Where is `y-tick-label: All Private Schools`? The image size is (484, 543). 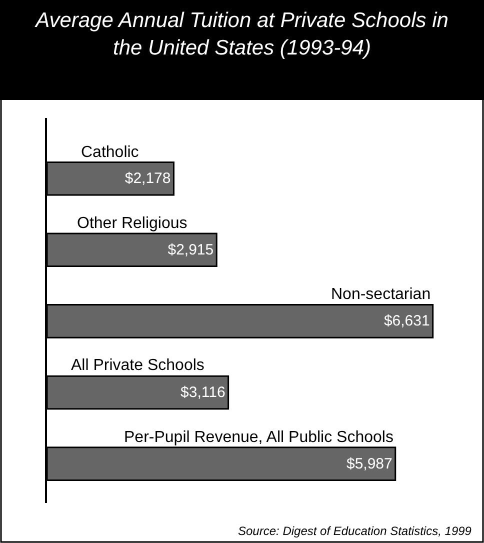 y-tick-label: All Private Schools is located at coordinates (137, 365).